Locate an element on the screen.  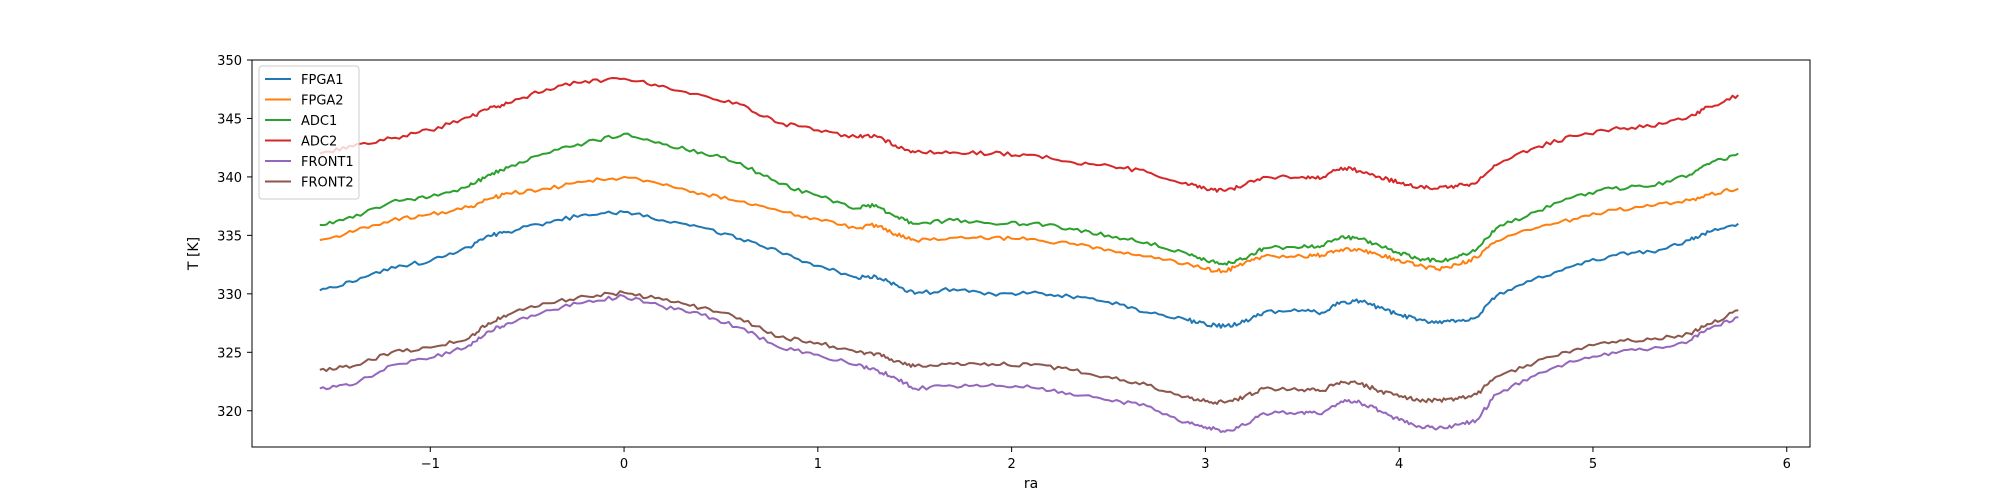
y-axis-ticks: 320 325 330 335 340 345 350 is located at coordinates (234, 237).